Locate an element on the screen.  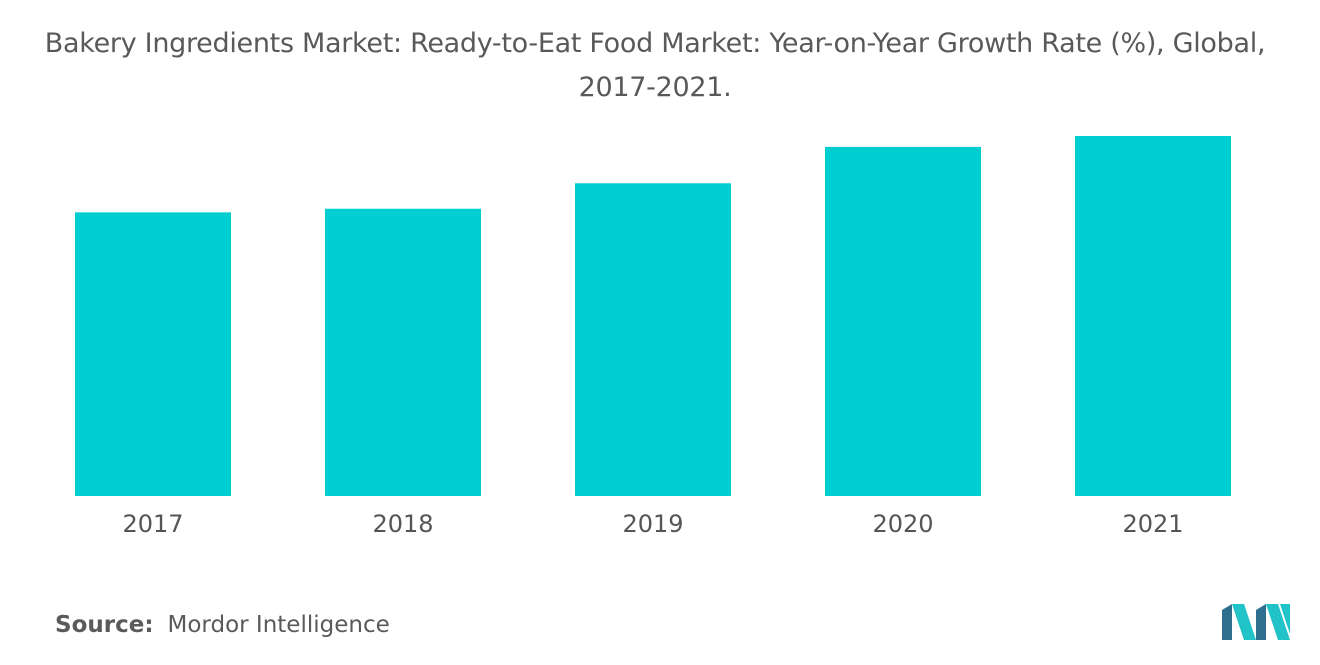
bar-2018 is located at coordinates (403, 352).